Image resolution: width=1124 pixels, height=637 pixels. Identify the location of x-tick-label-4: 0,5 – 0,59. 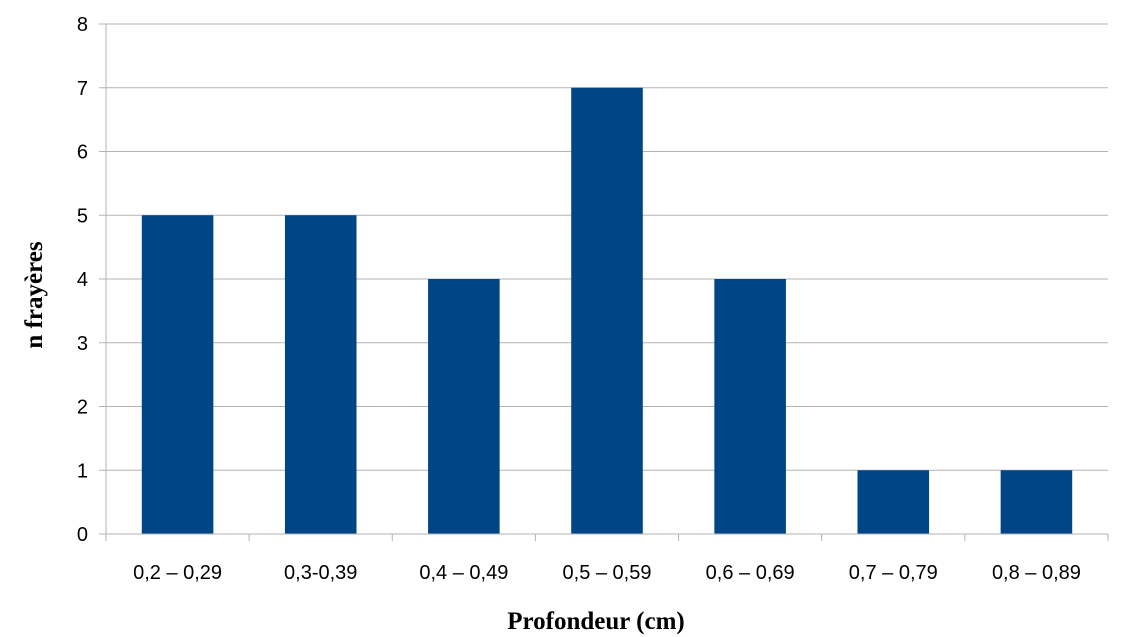
(607, 573).